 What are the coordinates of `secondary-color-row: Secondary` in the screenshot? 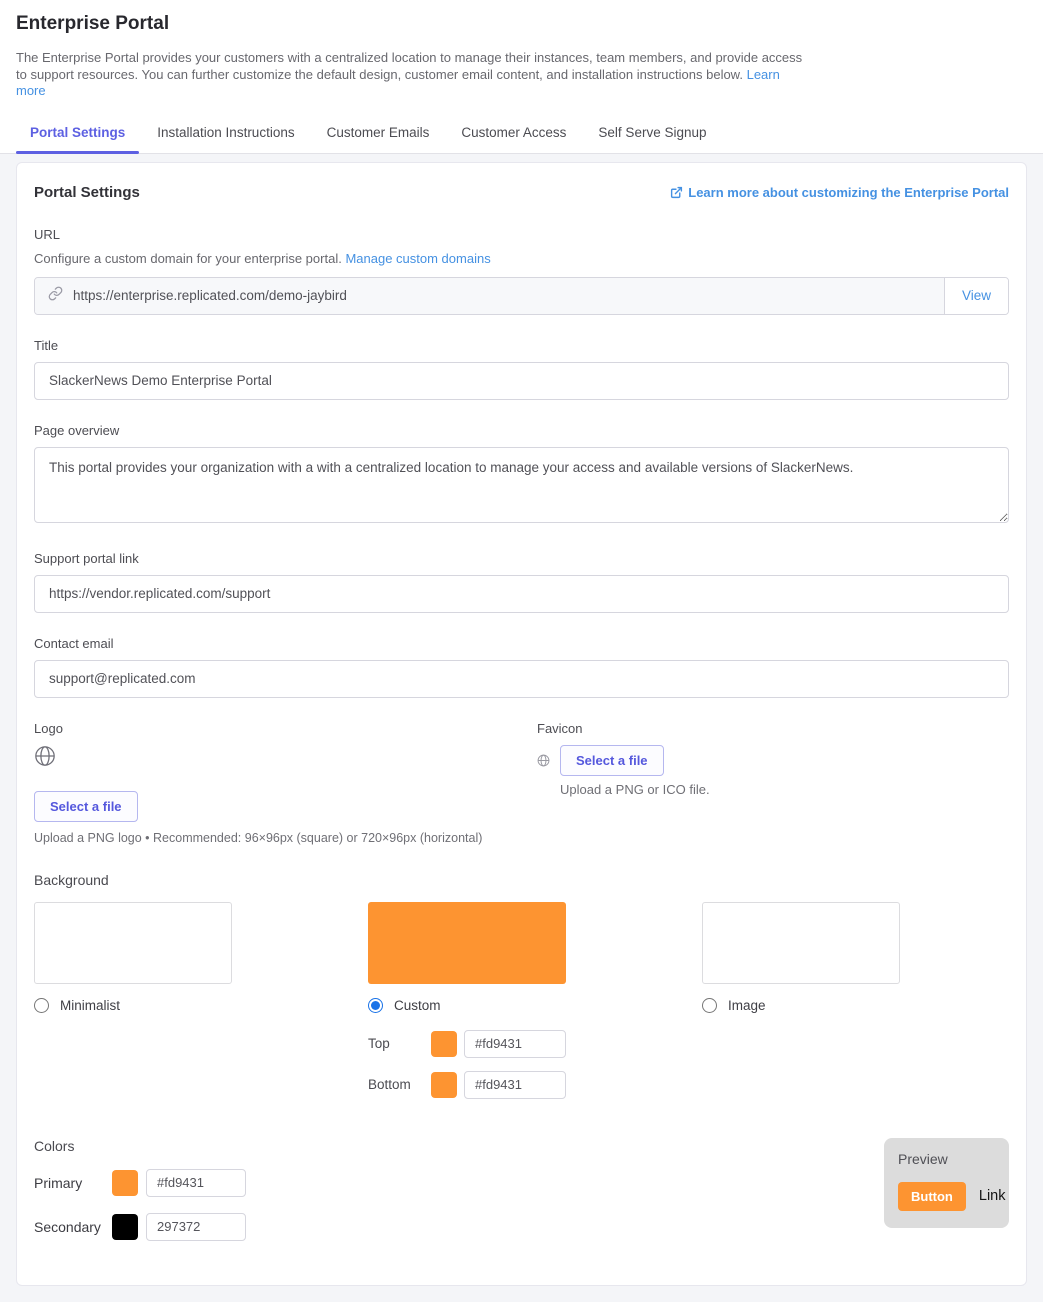 It's located at (140, 1226).